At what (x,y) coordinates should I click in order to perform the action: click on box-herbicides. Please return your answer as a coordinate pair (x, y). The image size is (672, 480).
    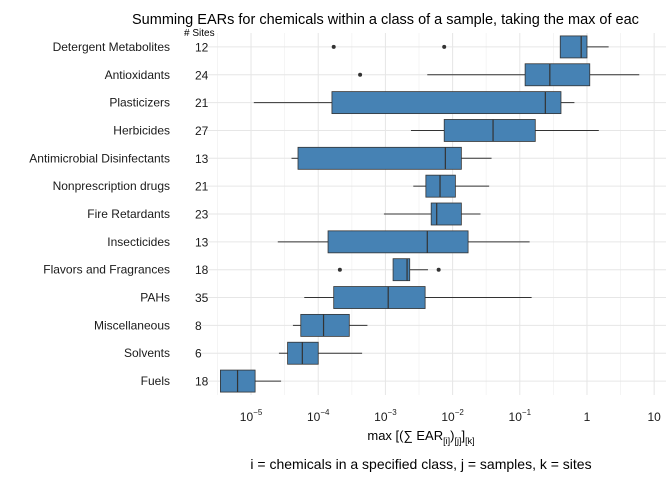
    Looking at the image, I should click on (504, 130).